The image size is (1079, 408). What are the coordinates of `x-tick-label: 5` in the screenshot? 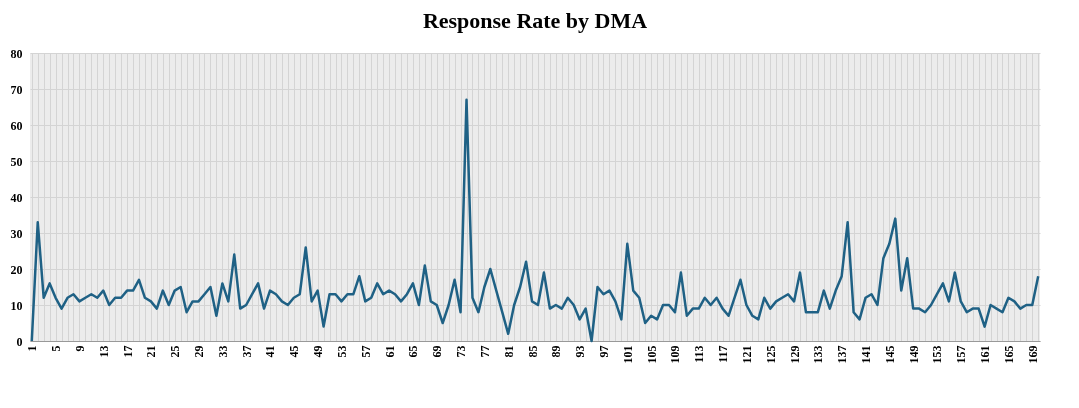 It's located at (56, 348).